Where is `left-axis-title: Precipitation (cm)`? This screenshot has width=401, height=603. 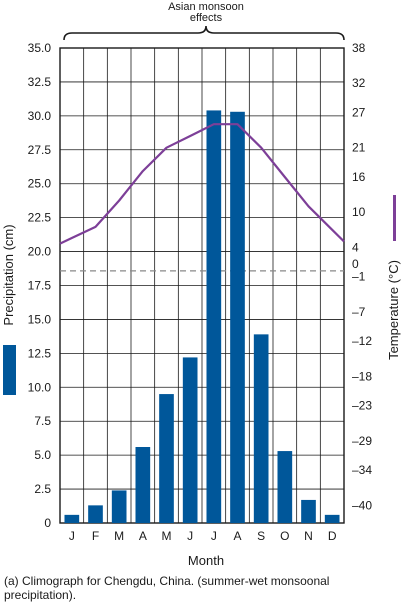 left-axis-title: Precipitation (cm) is located at coordinates (8, 274).